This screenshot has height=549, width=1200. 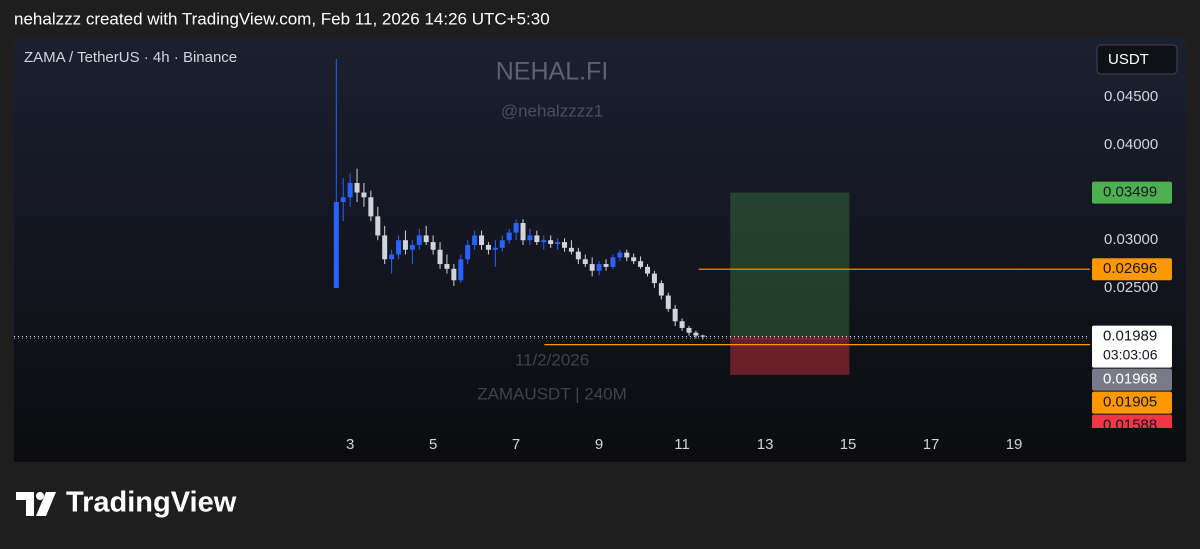 What do you see at coordinates (516, 444) in the screenshot?
I see `x-tick-label: 7` at bounding box center [516, 444].